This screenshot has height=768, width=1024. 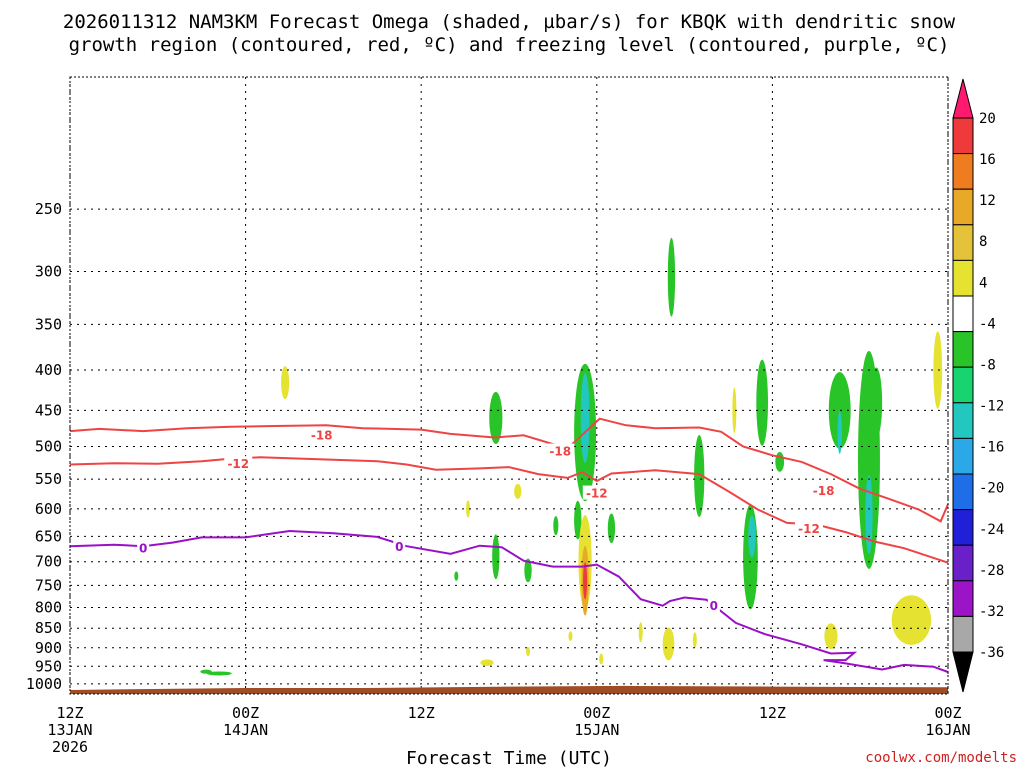 What do you see at coordinates (941, 758) in the screenshot?
I see `credit-text: coolwx.com/modelts` at bounding box center [941, 758].